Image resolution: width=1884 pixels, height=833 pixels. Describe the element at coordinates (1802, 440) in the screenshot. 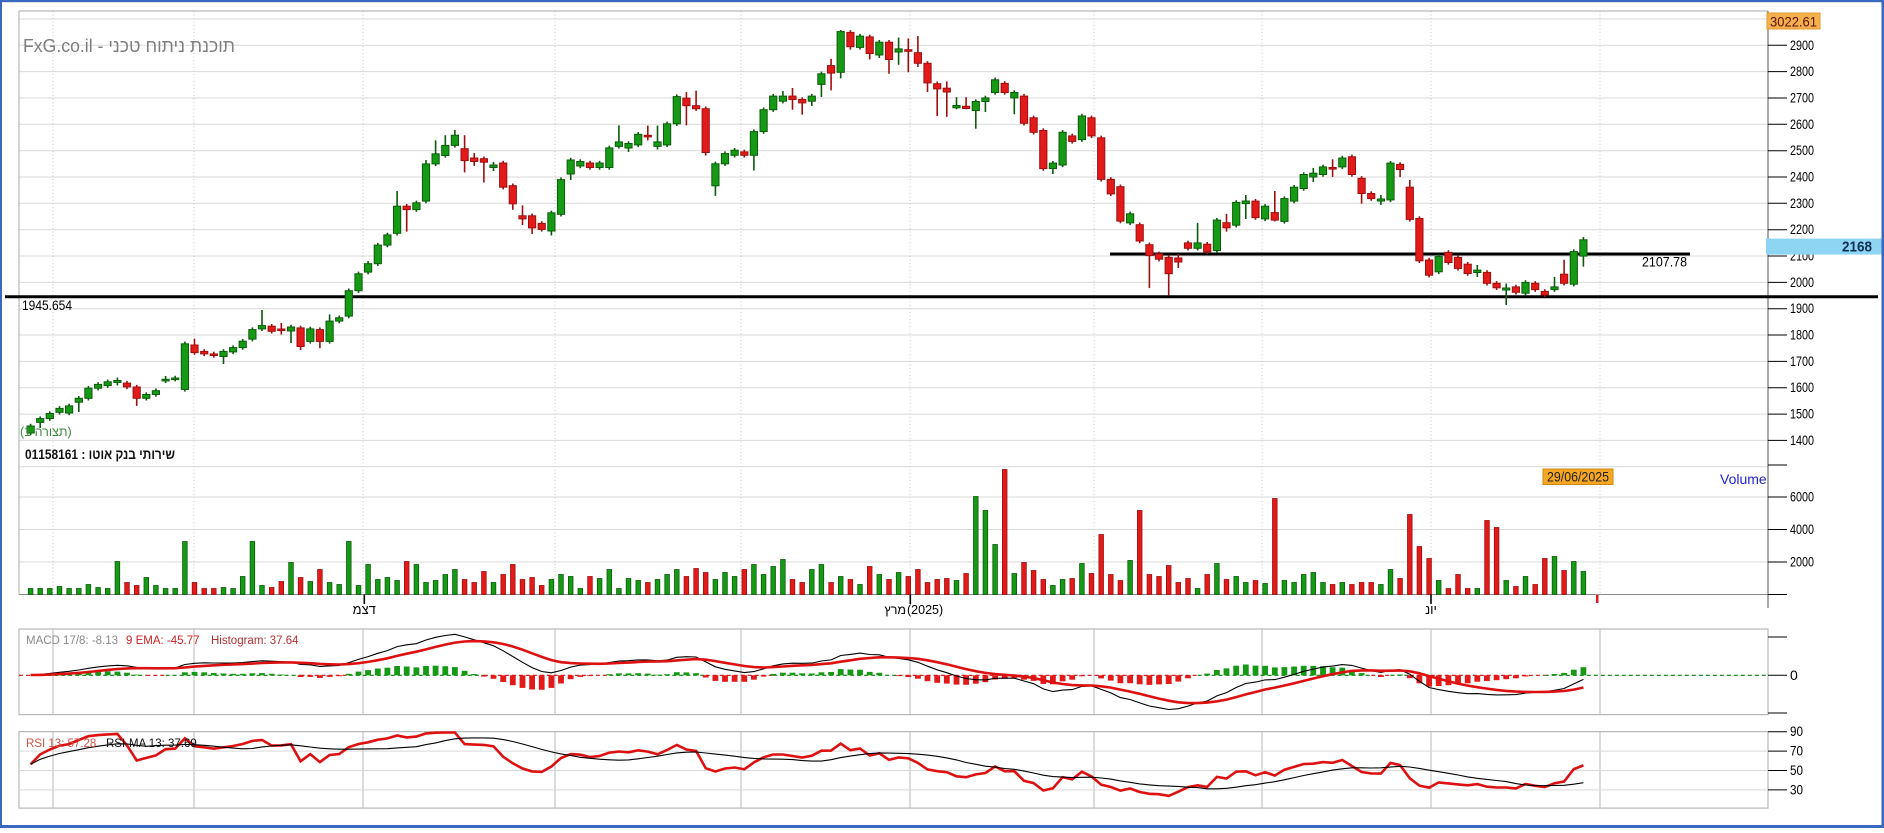

I see `svg-text: 1400` at that location.